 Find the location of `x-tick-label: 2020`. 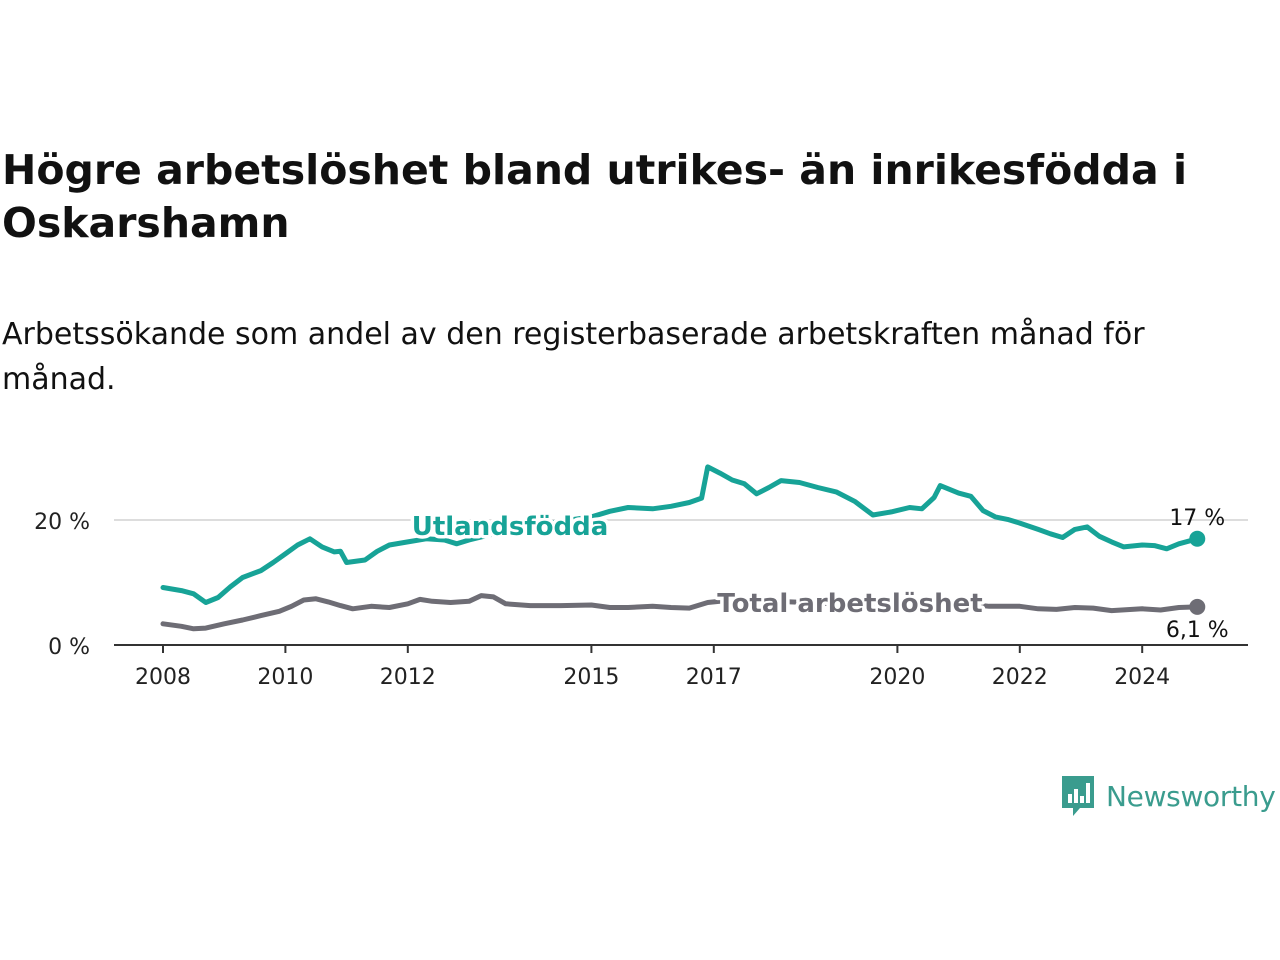

x-tick-label: 2020 is located at coordinates (897, 677).